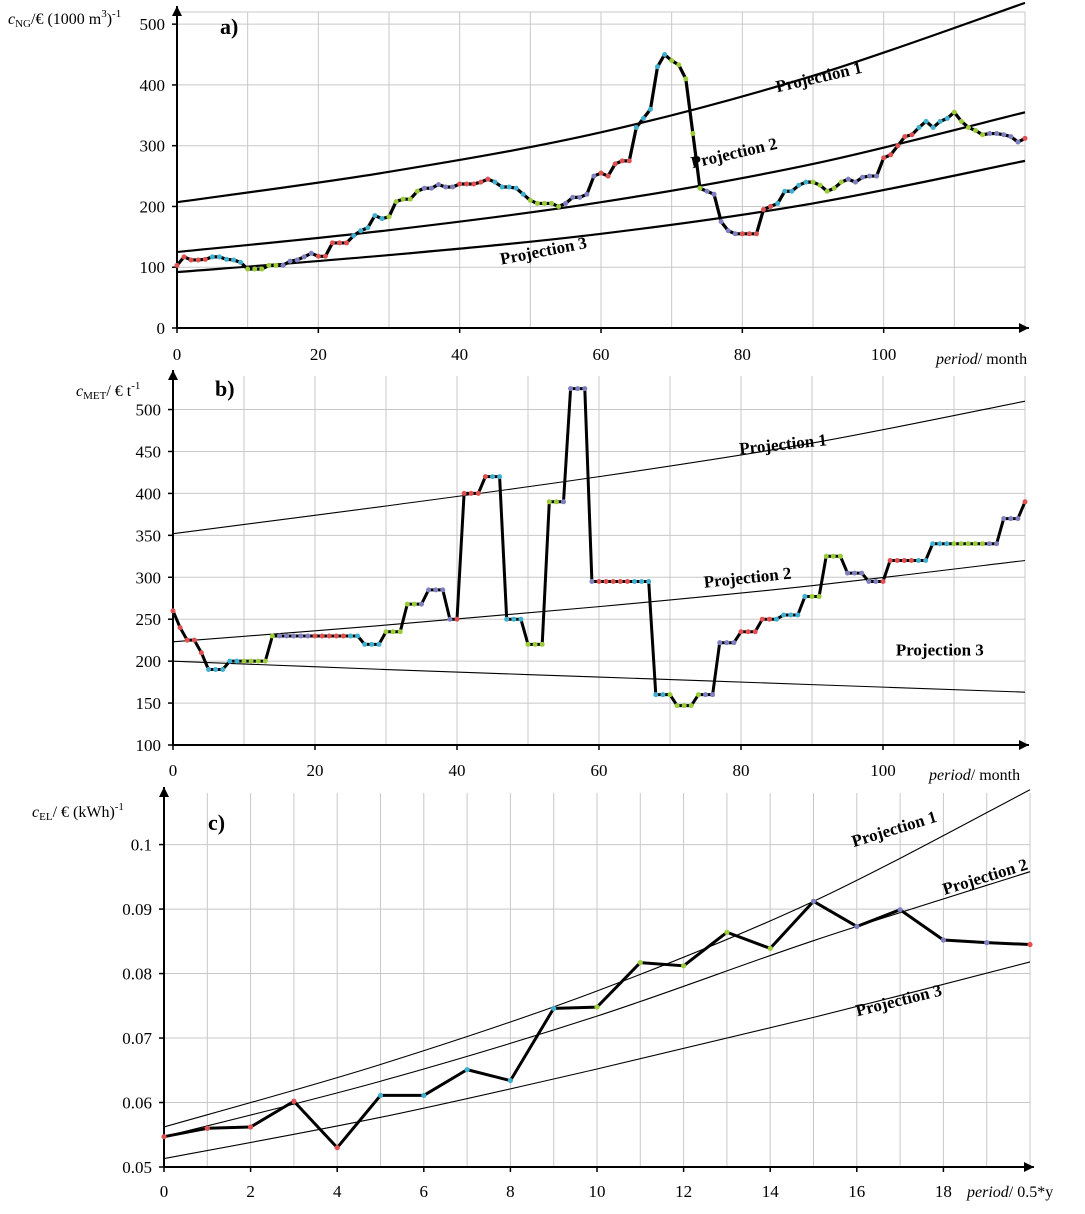  What do you see at coordinates (856, 1191) in the screenshot?
I see `x-tick-label: 16` at bounding box center [856, 1191].